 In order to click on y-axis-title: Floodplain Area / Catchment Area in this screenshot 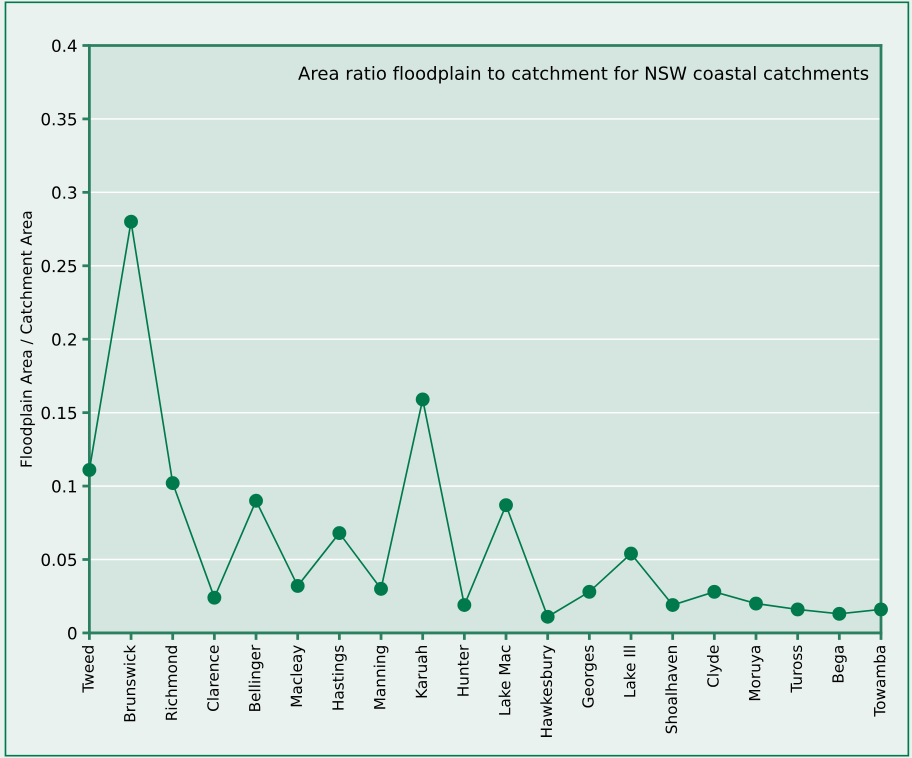, I will do `click(27, 339)`.